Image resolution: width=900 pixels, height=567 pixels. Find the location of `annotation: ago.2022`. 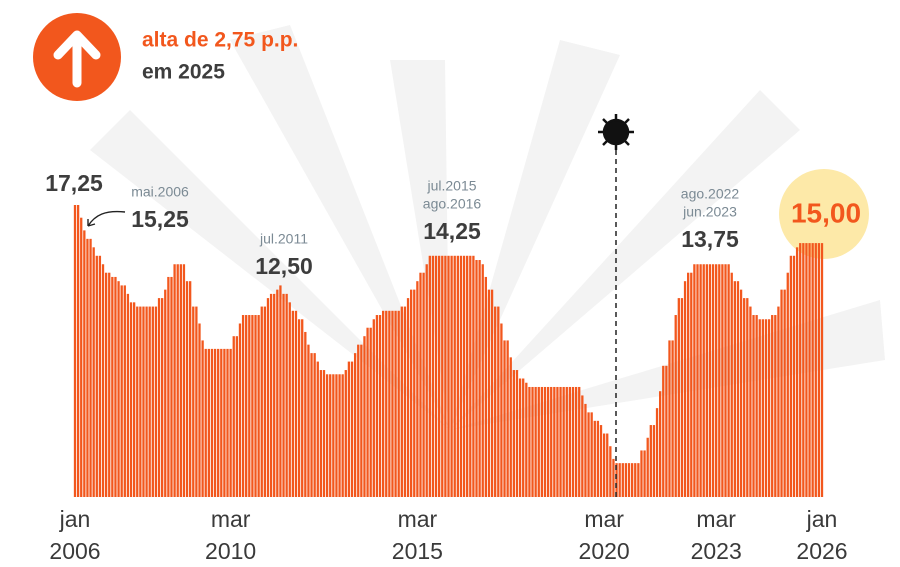

annotation: ago.2022 is located at coordinates (710, 194).